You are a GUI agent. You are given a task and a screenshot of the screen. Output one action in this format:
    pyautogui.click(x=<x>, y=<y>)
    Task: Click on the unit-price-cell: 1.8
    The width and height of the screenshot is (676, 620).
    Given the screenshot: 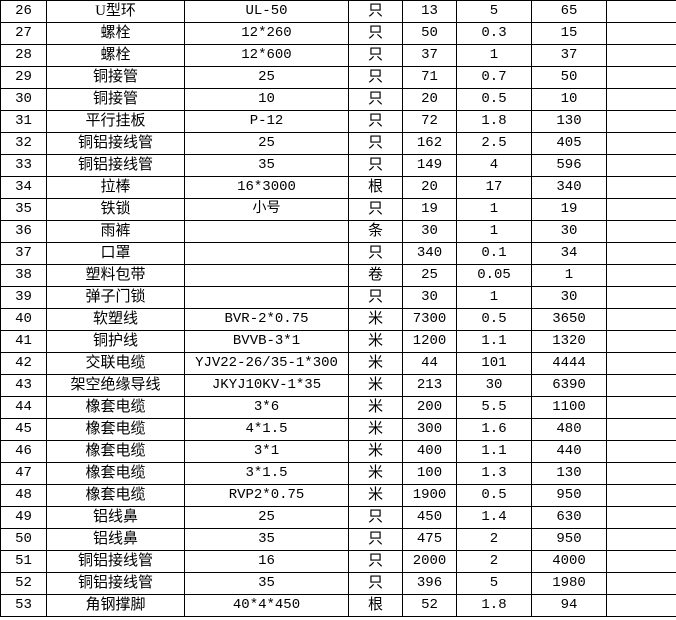 What is the action you would take?
    pyautogui.click(x=494, y=121)
    